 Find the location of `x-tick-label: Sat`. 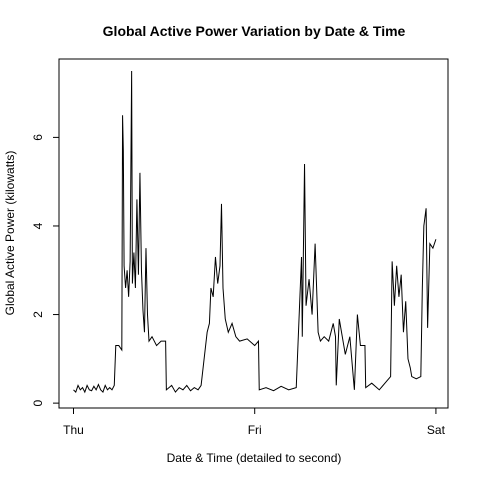

x-tick-label: Sat is located at coordinates (436, 430).